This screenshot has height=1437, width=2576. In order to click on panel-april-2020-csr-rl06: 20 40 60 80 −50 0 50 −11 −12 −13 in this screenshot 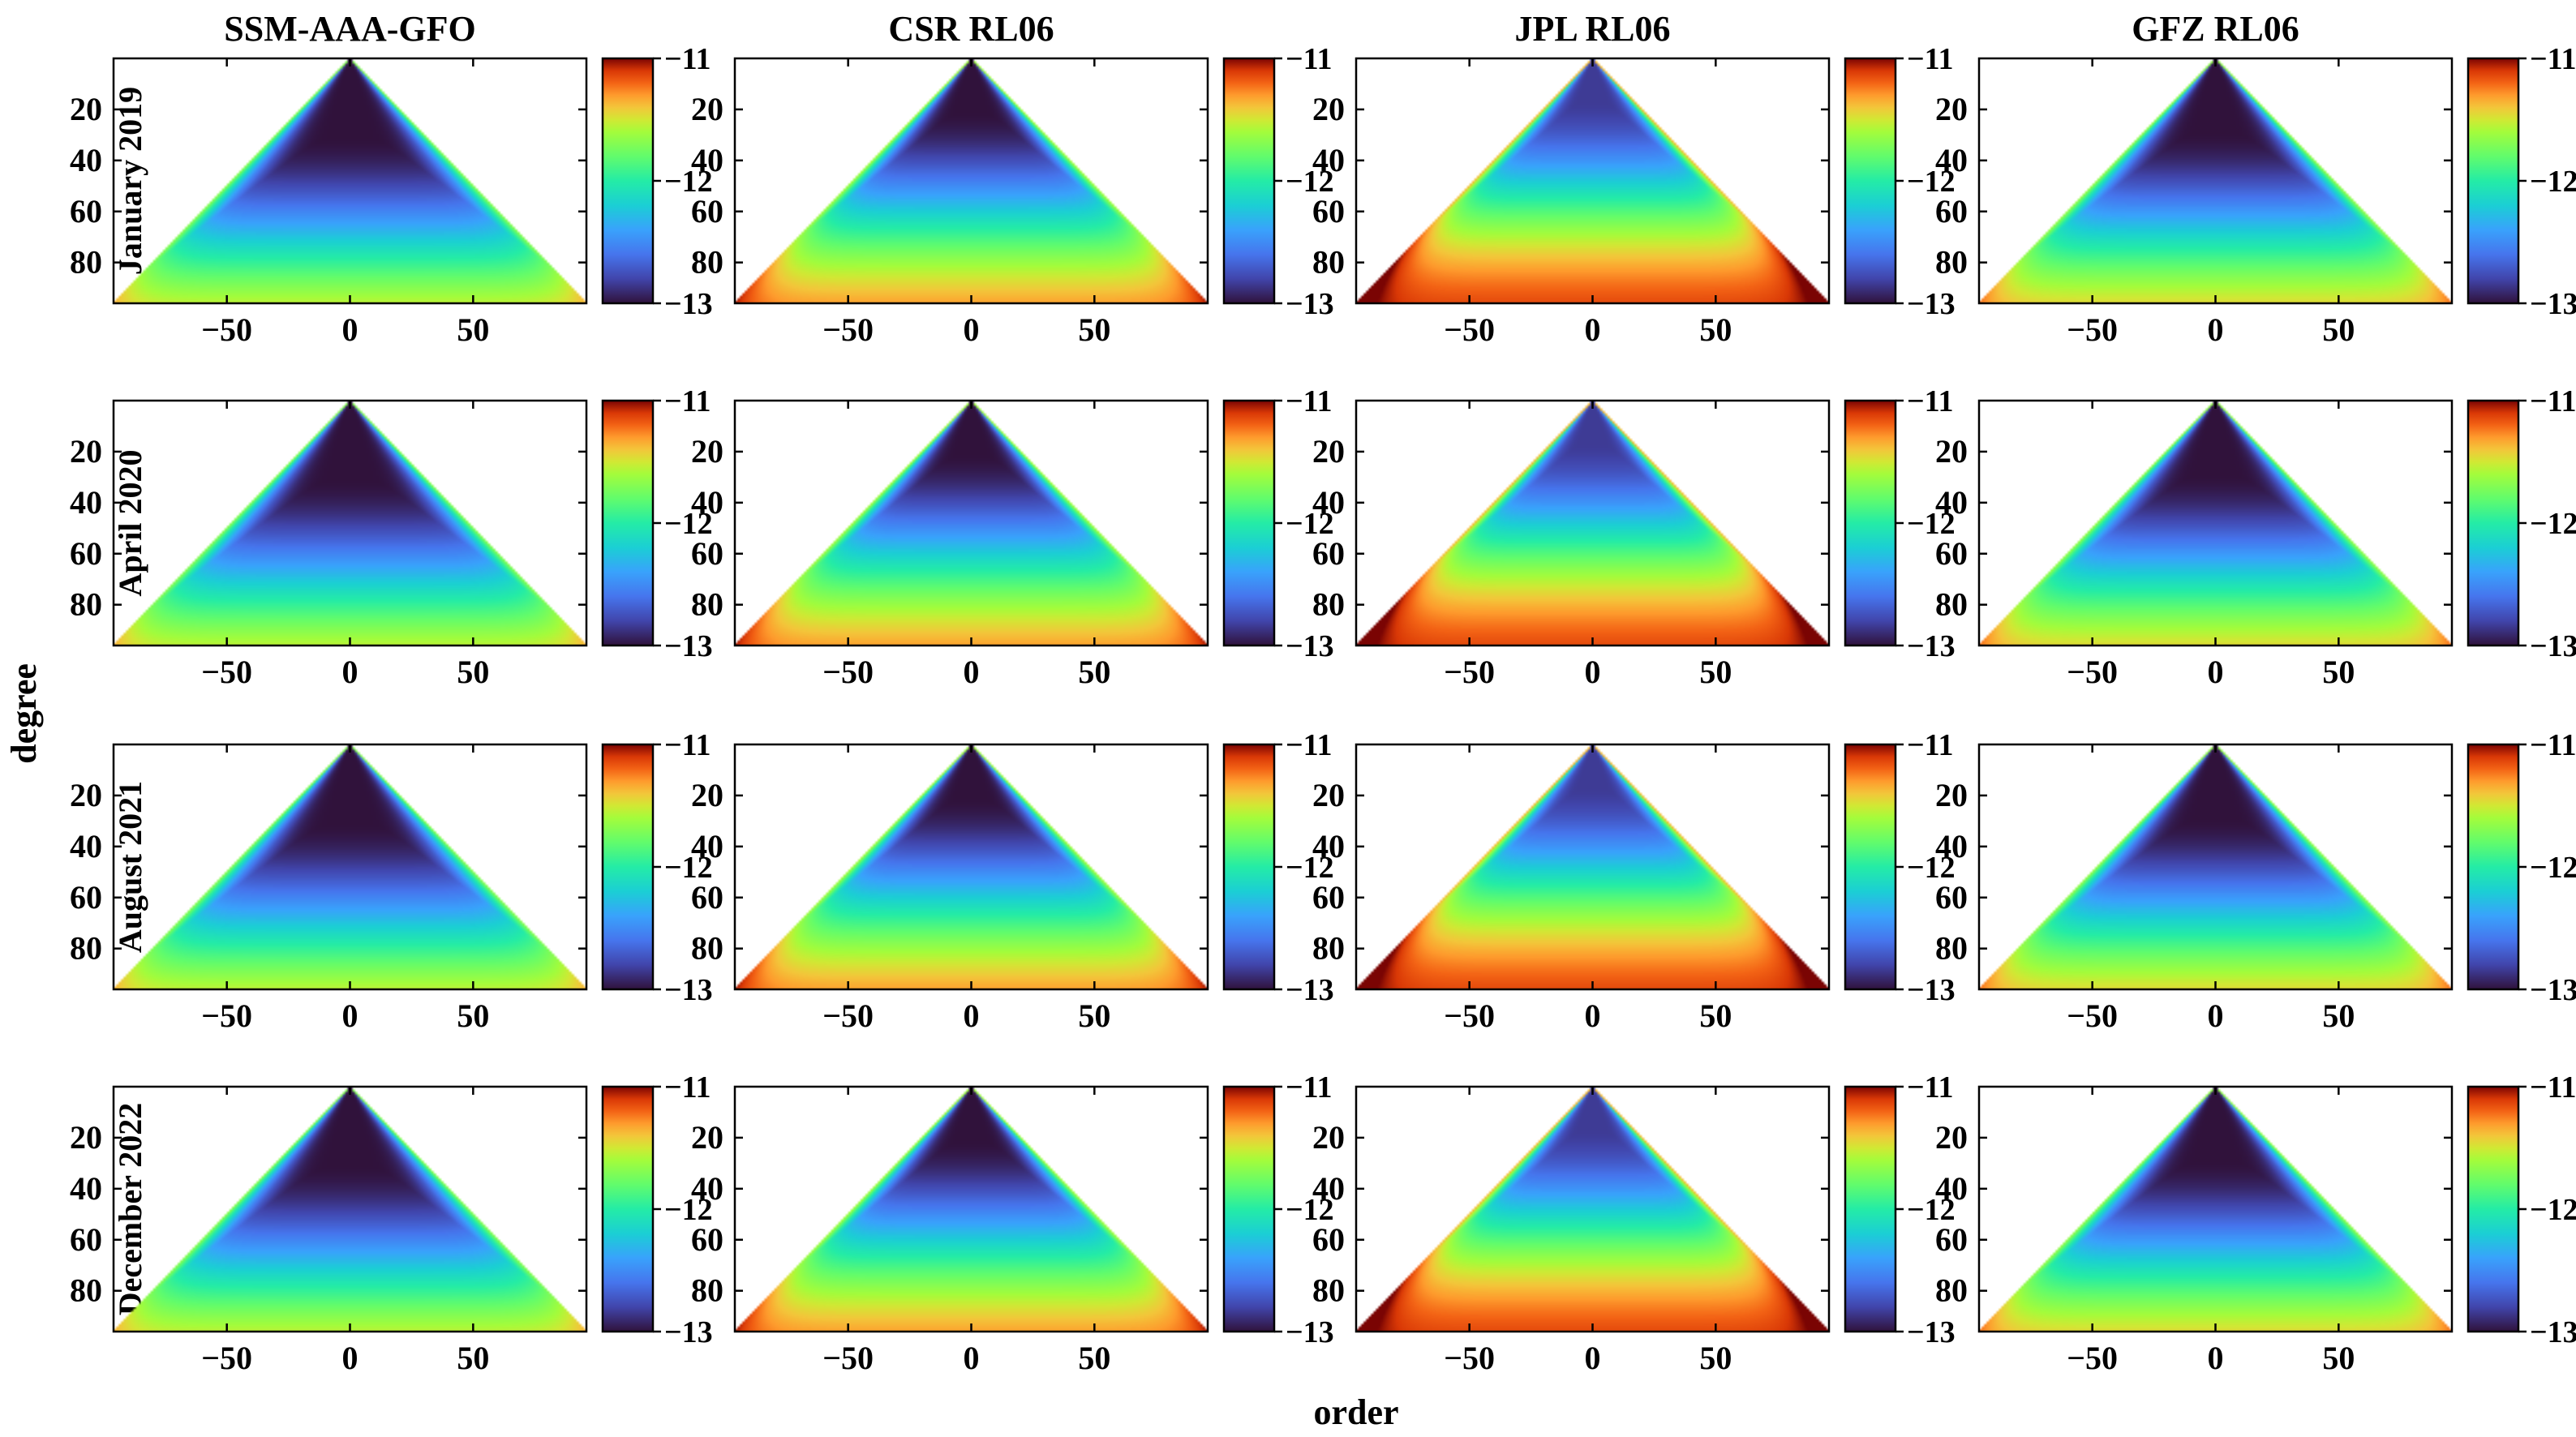, I will do `click(1013, 537)`.